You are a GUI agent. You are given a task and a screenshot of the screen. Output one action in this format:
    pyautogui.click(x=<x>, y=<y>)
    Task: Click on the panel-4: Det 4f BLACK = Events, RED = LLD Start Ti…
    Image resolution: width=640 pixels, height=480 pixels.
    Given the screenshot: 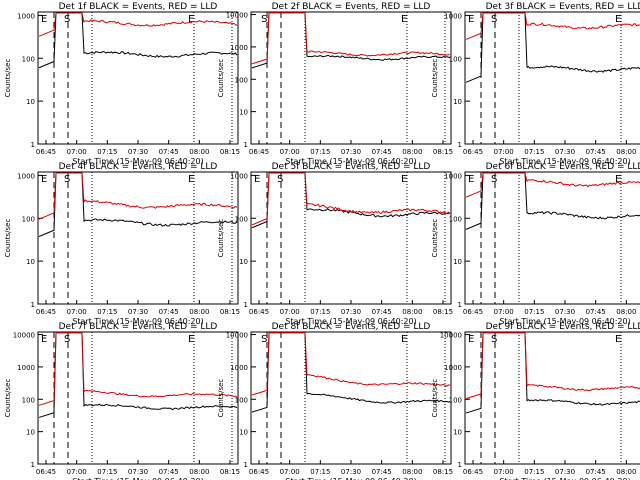 What is the action you would take?
    pyautogui.click(x=122, y=244)
    